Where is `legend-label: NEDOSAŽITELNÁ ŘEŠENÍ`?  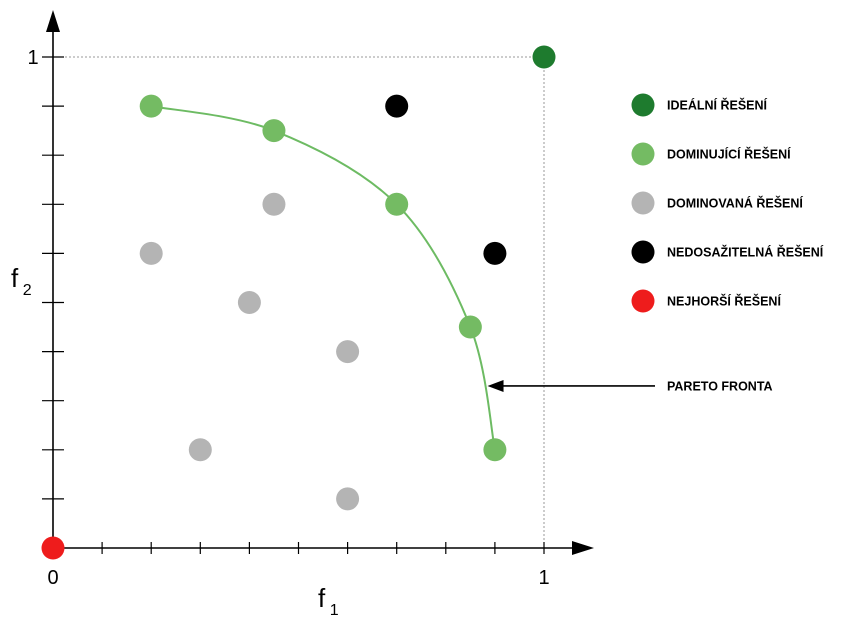 legend-label: NEDOSAŽITELNÁ ŘEŠENÍ is located at coordinates (745, 252).